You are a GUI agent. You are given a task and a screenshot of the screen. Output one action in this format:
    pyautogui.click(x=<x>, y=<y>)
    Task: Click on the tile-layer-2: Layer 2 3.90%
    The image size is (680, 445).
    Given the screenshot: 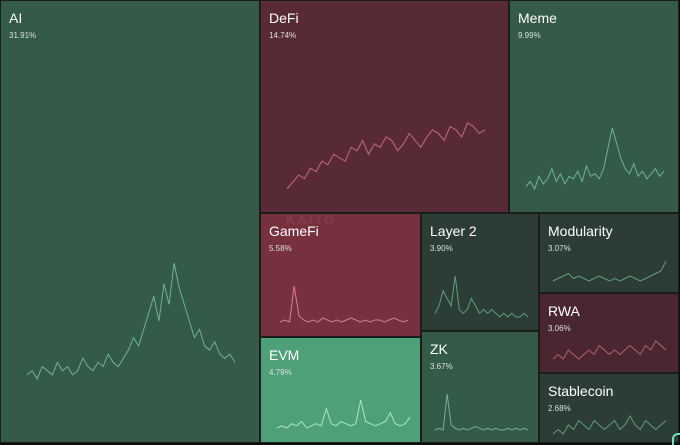 What is the action you would take?
    pyautogui.click(x=480, y=272)
    